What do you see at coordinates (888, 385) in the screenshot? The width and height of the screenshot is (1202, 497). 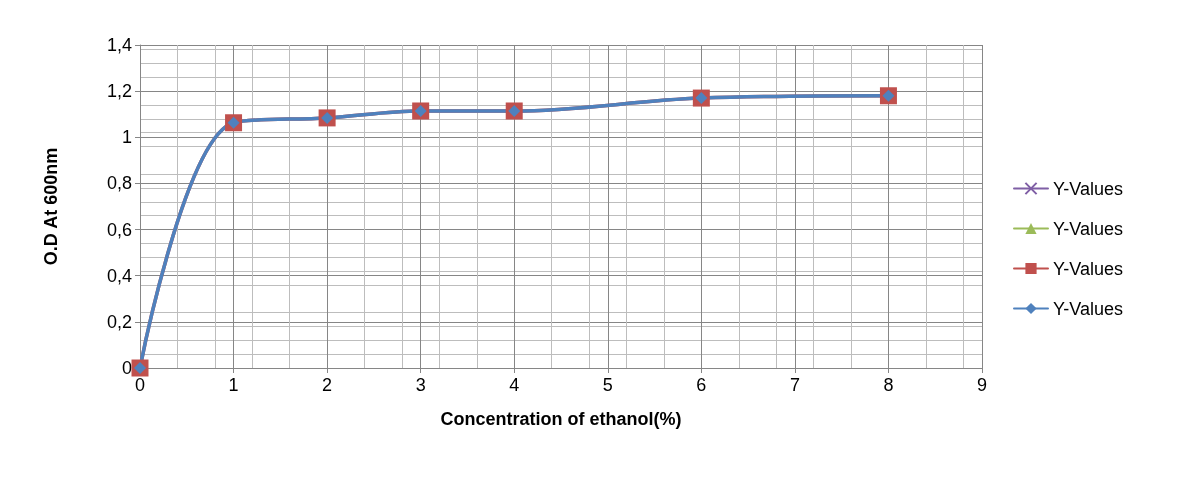 I see `x-tick-label: 8` at bounding box center [888, 385].